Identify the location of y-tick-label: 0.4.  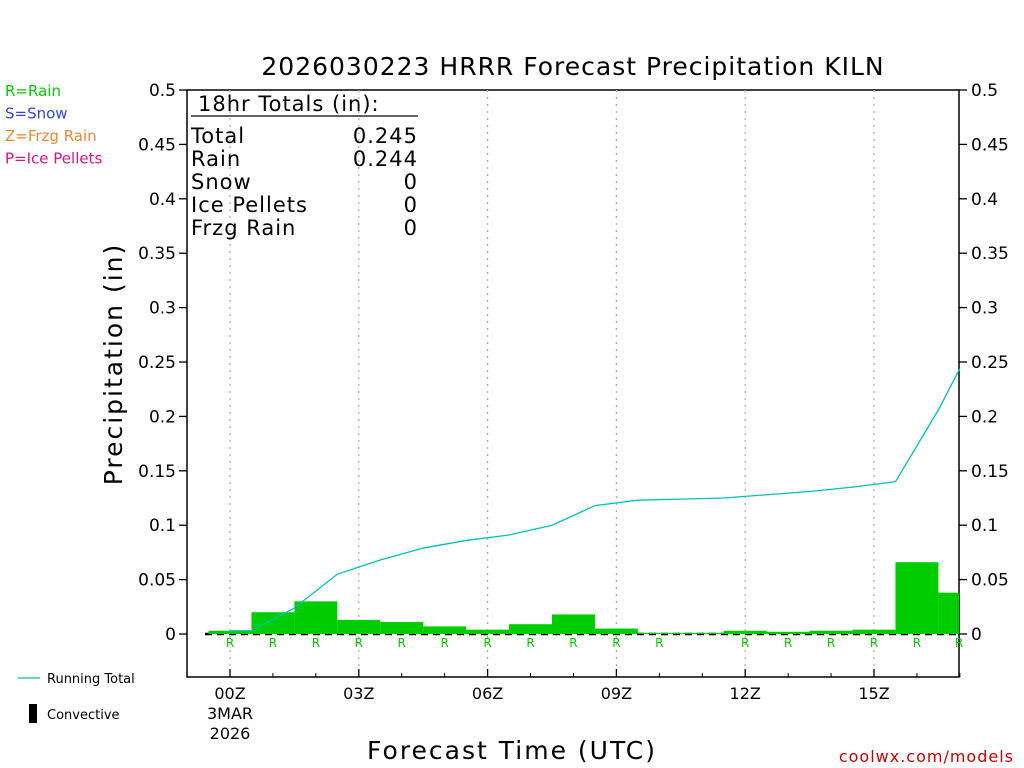
(162, 200).